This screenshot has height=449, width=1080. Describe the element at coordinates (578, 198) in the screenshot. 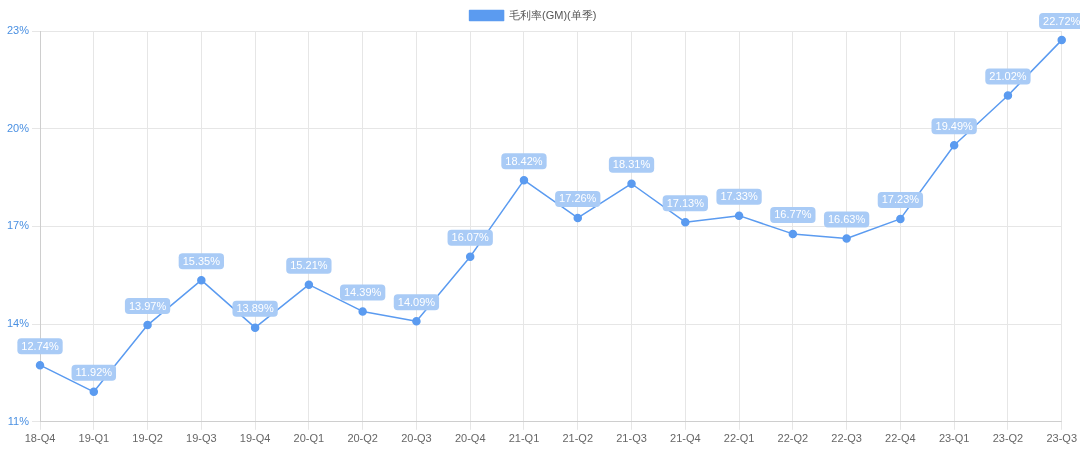

I see `data-label: 17.26%` at that location.